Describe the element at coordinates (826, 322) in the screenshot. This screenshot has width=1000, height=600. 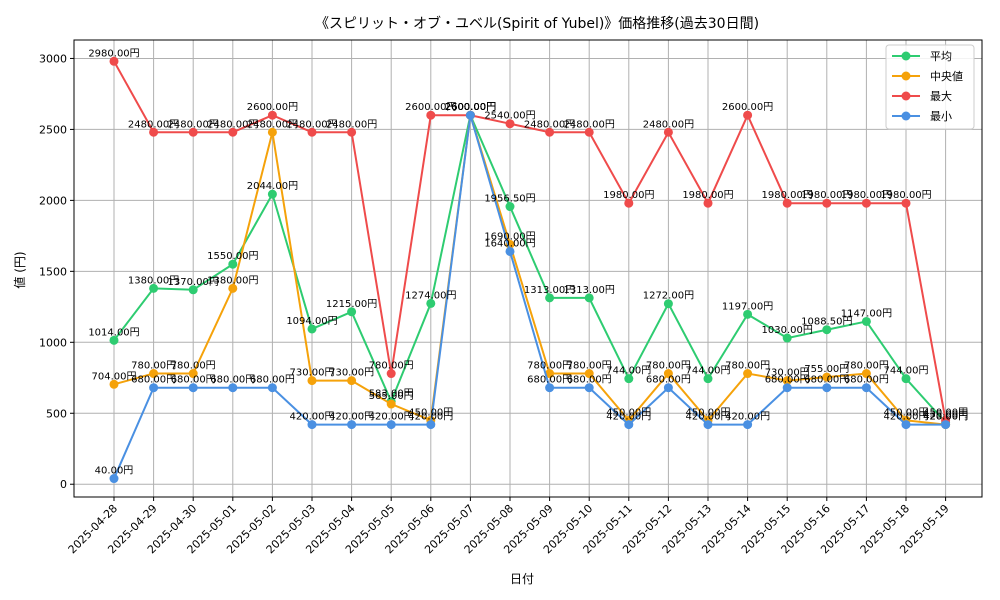
I see `data-label: 1088.50円` at that location.